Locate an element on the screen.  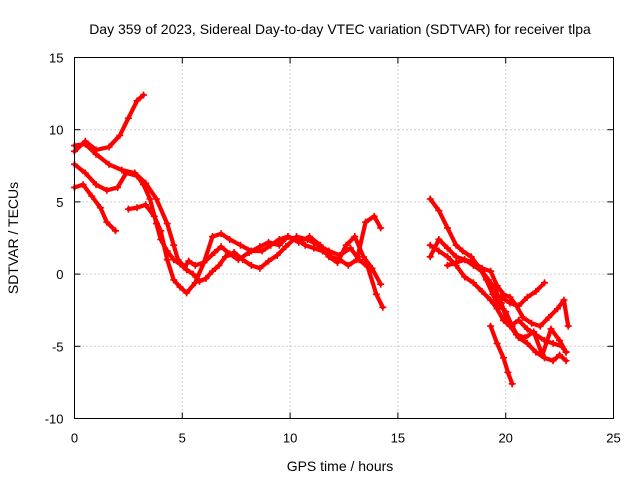
x-axis-label: GPS time / hours is located at coordinates (340, 466).